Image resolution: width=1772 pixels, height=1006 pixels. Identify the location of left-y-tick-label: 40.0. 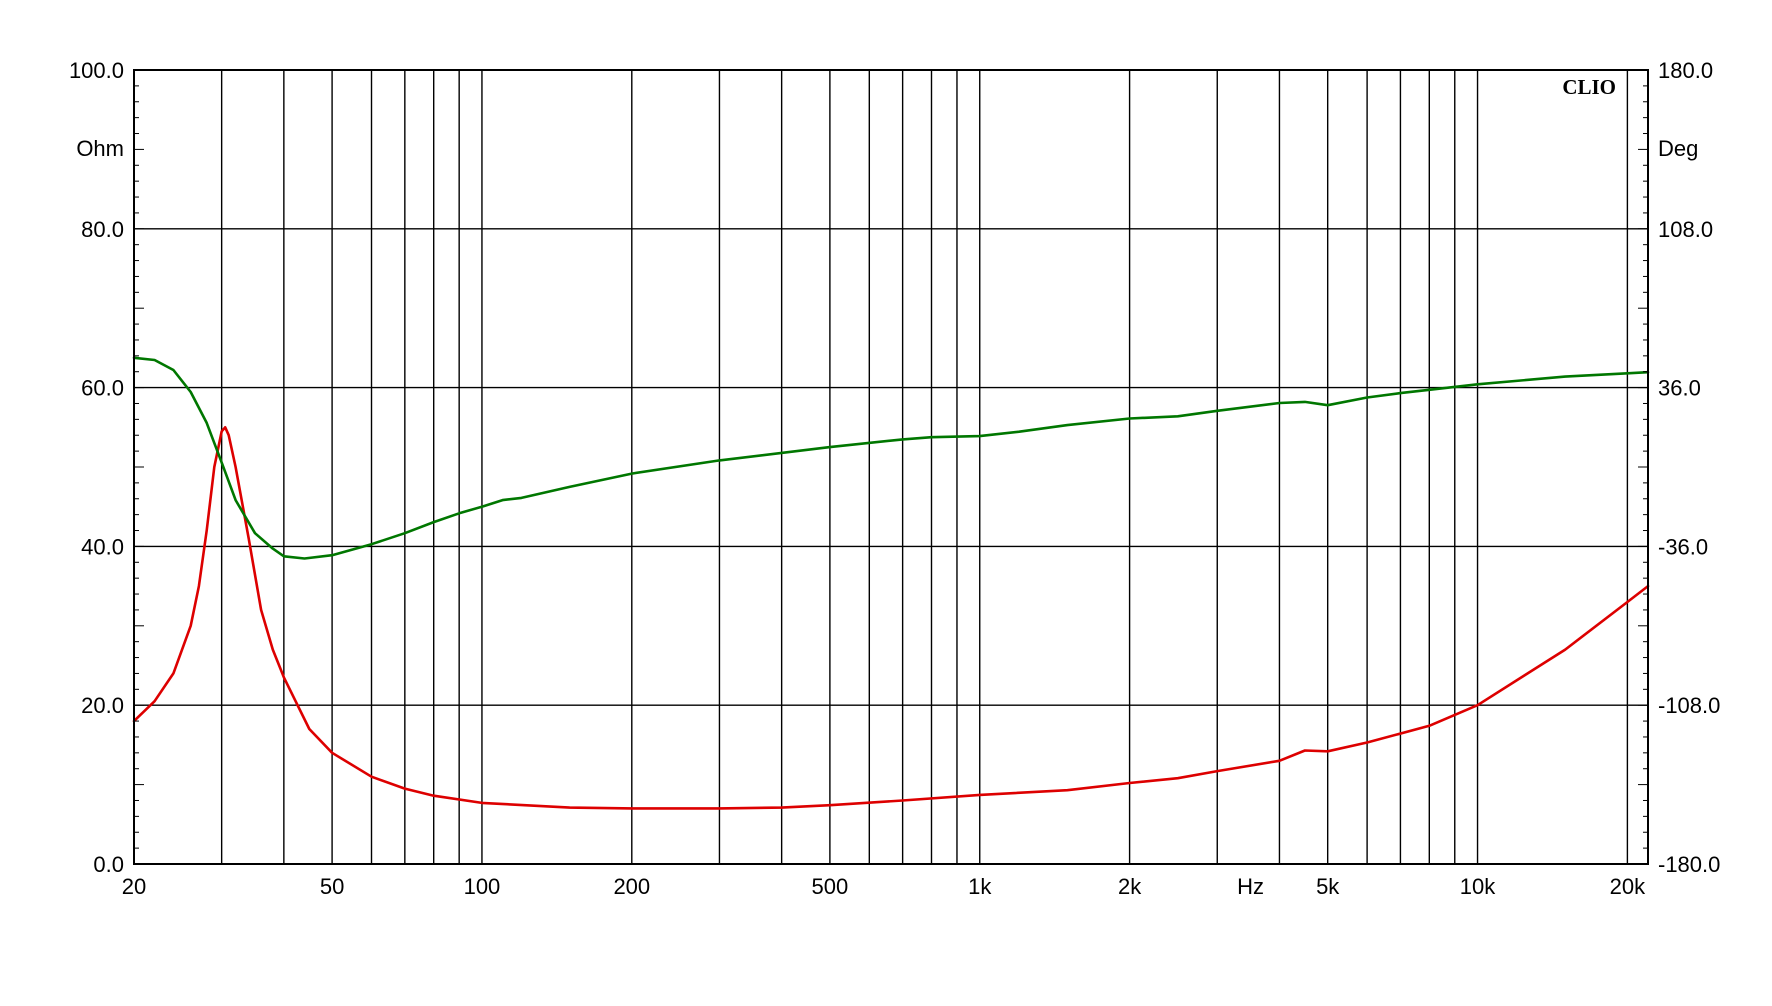
(102, 546).